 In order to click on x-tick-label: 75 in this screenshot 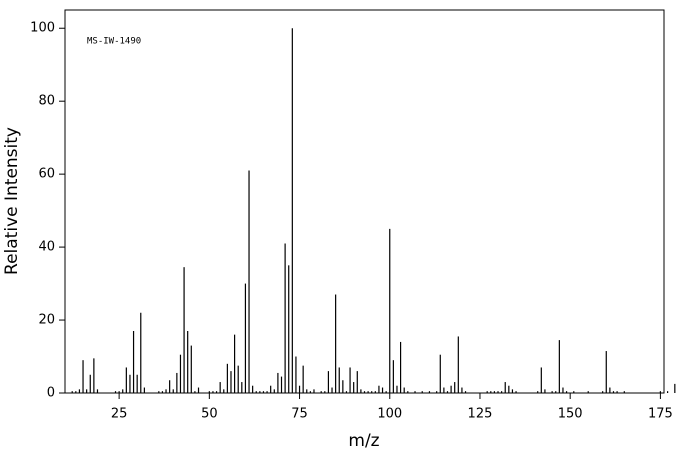, I will do `click(299, 414)`.